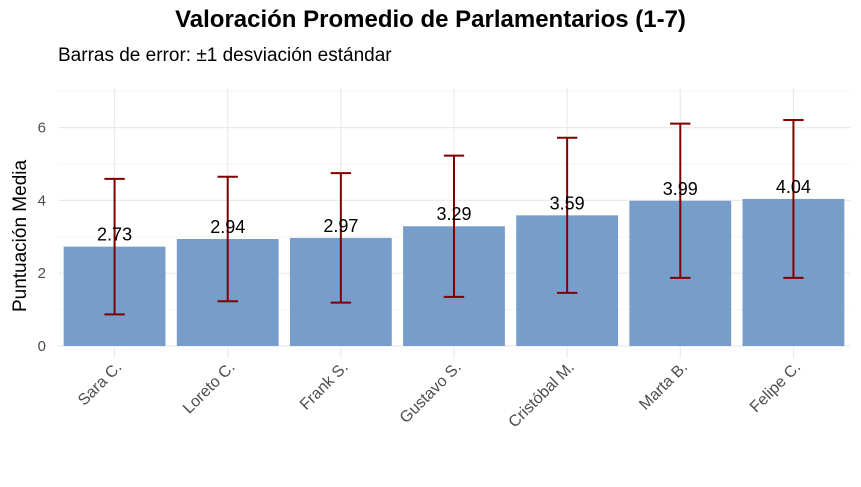 The width and height of the screenshot is (861, 487). What do you see at coordinates (42, 346) in the screenshot?
I see `y-tick-label: 0` at bounding box center [42, 346].